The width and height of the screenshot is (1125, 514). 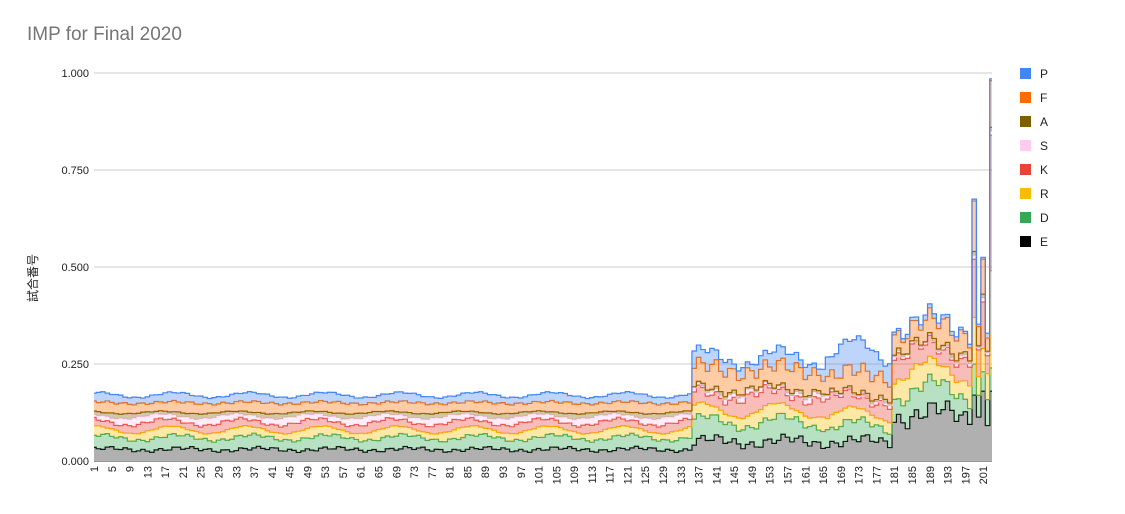 I want to click on x-tick-label: 129, so click(x=664, y=475).